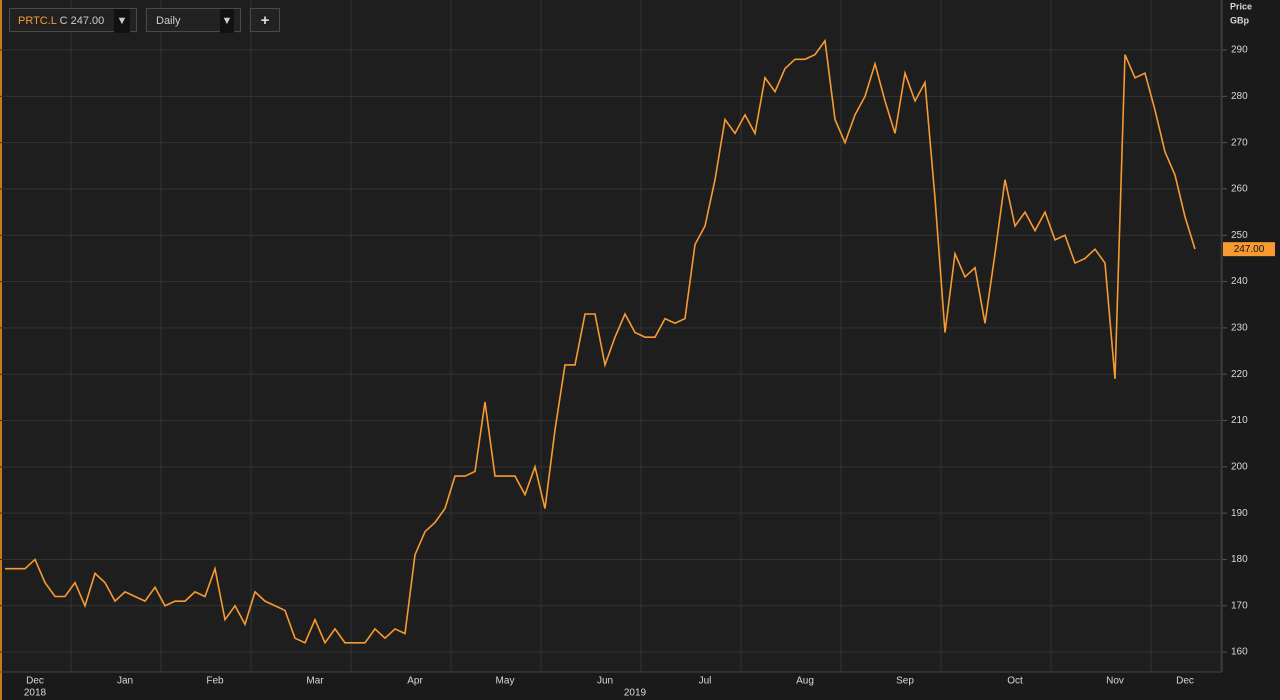 The image size is (1280, 700). What do you see at coordinates (1239, 328) in the screenshot?
I see `y-tick-label: 230` at bounding box center [1239, 328].